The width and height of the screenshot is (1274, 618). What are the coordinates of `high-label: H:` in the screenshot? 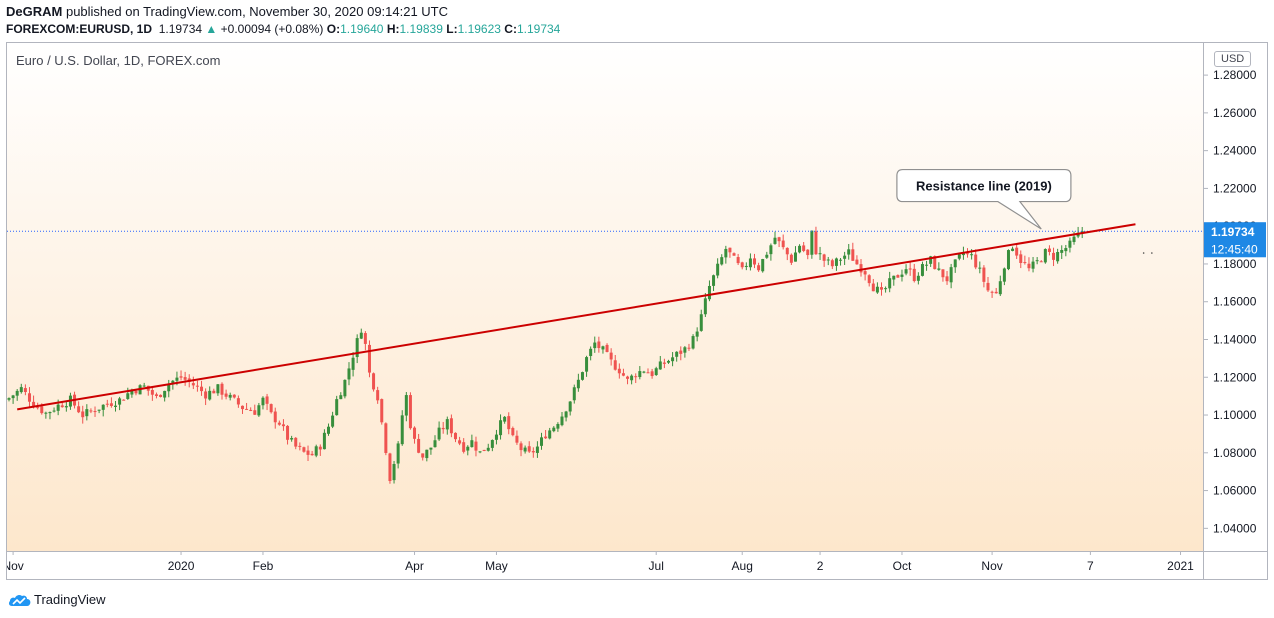 It's located at (393, 29).